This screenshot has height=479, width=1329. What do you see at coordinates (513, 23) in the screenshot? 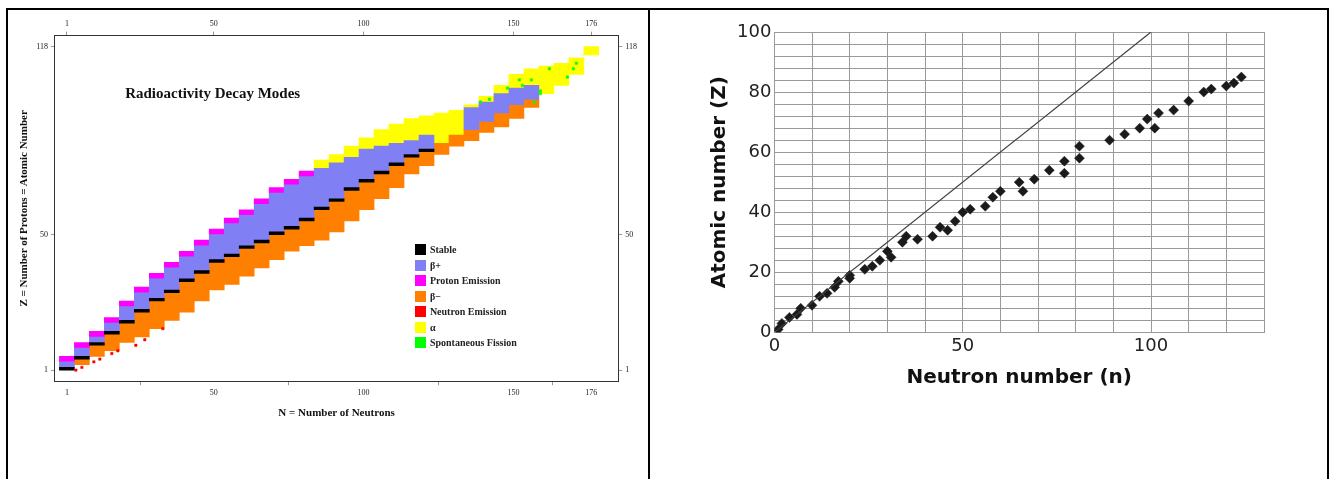
I see `x2-tick-label: 150` at bounding box center [513, 23].